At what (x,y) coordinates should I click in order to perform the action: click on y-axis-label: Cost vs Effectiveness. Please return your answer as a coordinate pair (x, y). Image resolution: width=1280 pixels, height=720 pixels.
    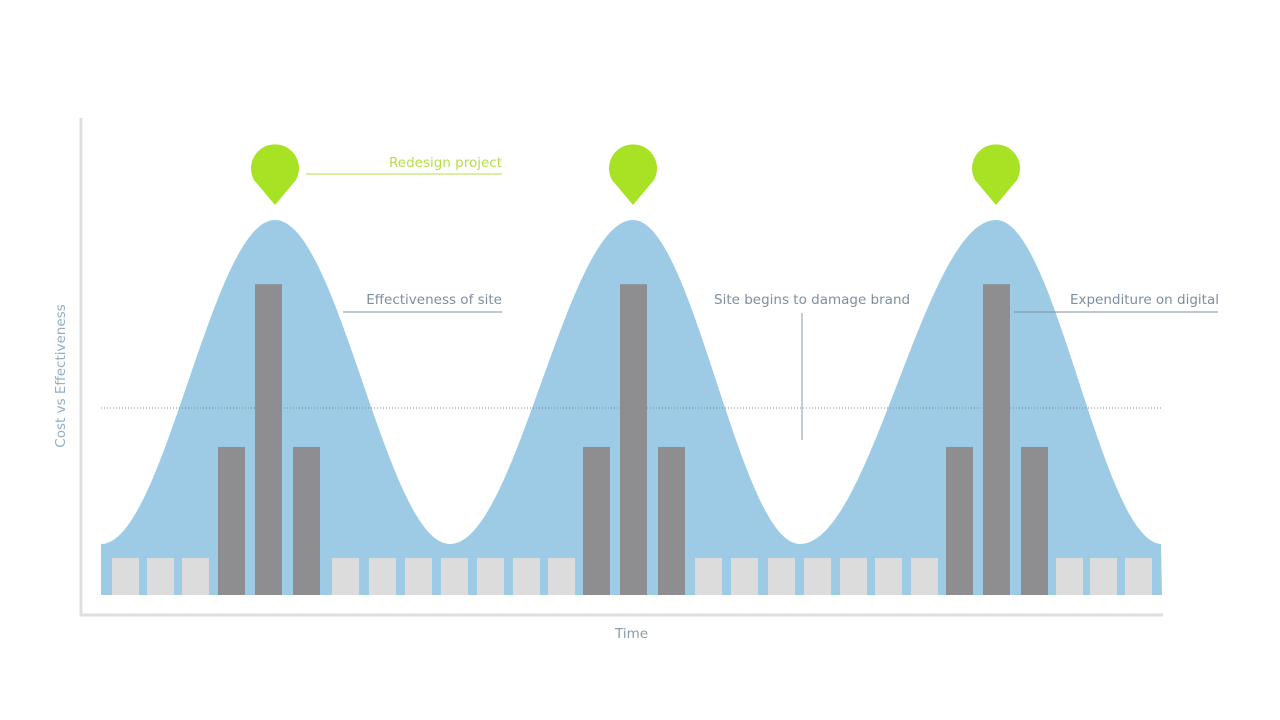
    Looking at the image, I should click on (61, 376).